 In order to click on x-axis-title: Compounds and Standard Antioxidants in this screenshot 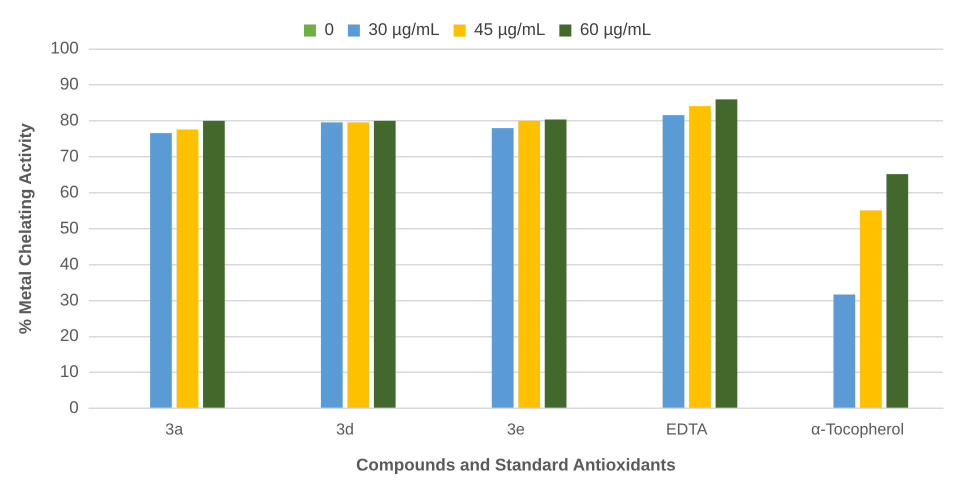, I will do `click(516, 464)`.